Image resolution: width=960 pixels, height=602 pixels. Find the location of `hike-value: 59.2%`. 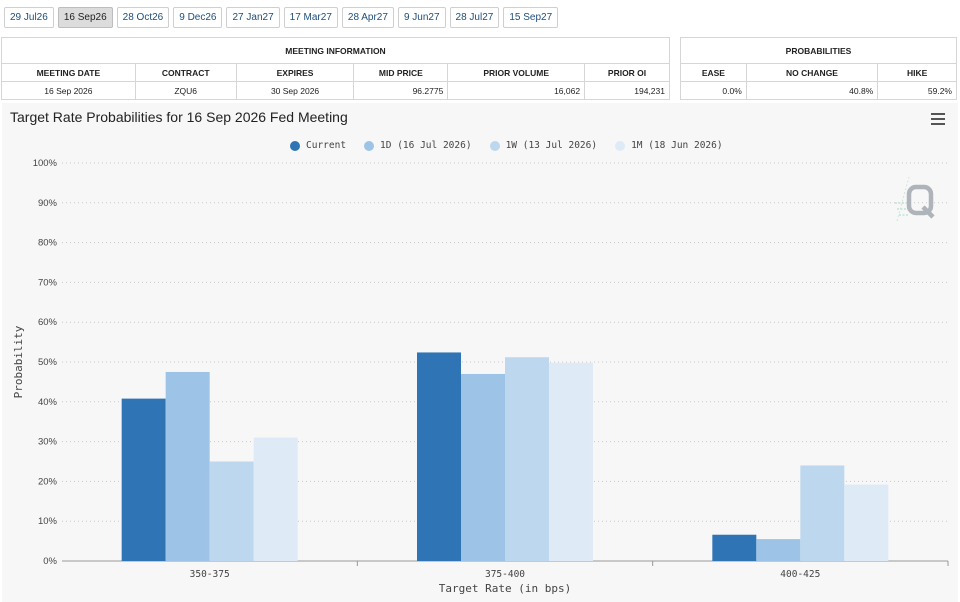

hike-value: 59.2% is located at coordinates (917, 90).